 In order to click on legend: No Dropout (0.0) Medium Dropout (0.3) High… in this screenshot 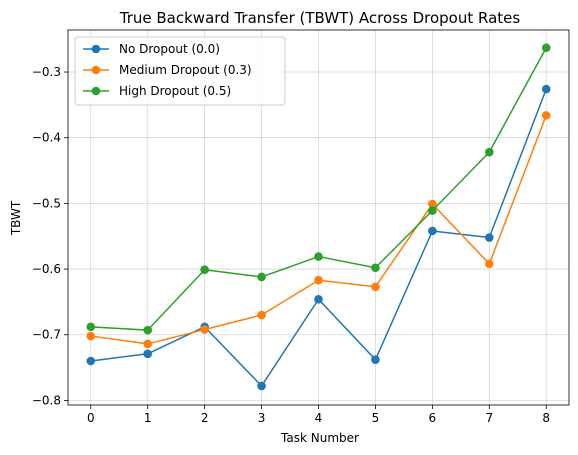, I will do `click(180, 71)`.